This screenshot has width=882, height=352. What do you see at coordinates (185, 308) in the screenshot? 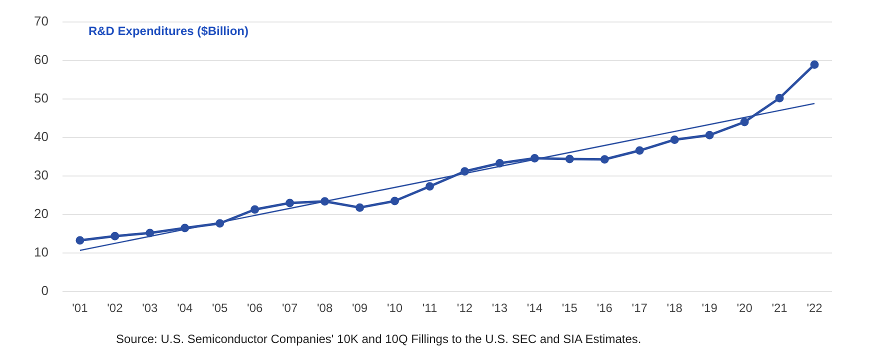
I see `x-tick-label: '04` at bounding box center [185, 308].